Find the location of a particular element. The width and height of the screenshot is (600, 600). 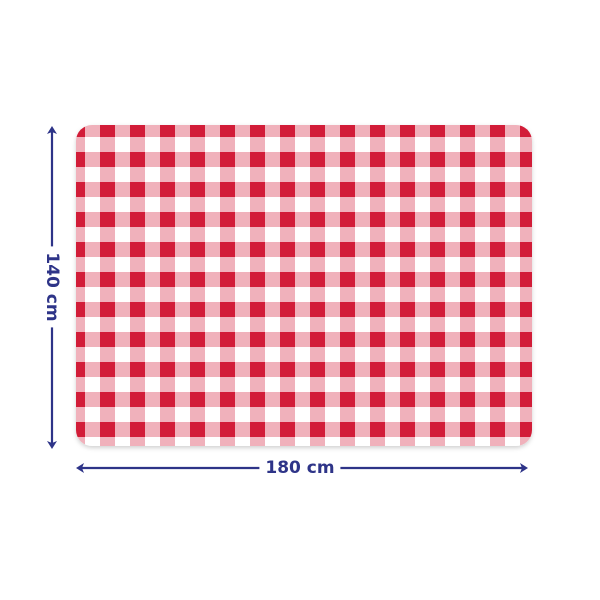

height-label: 140 cm is located at coordinates (52, 287).